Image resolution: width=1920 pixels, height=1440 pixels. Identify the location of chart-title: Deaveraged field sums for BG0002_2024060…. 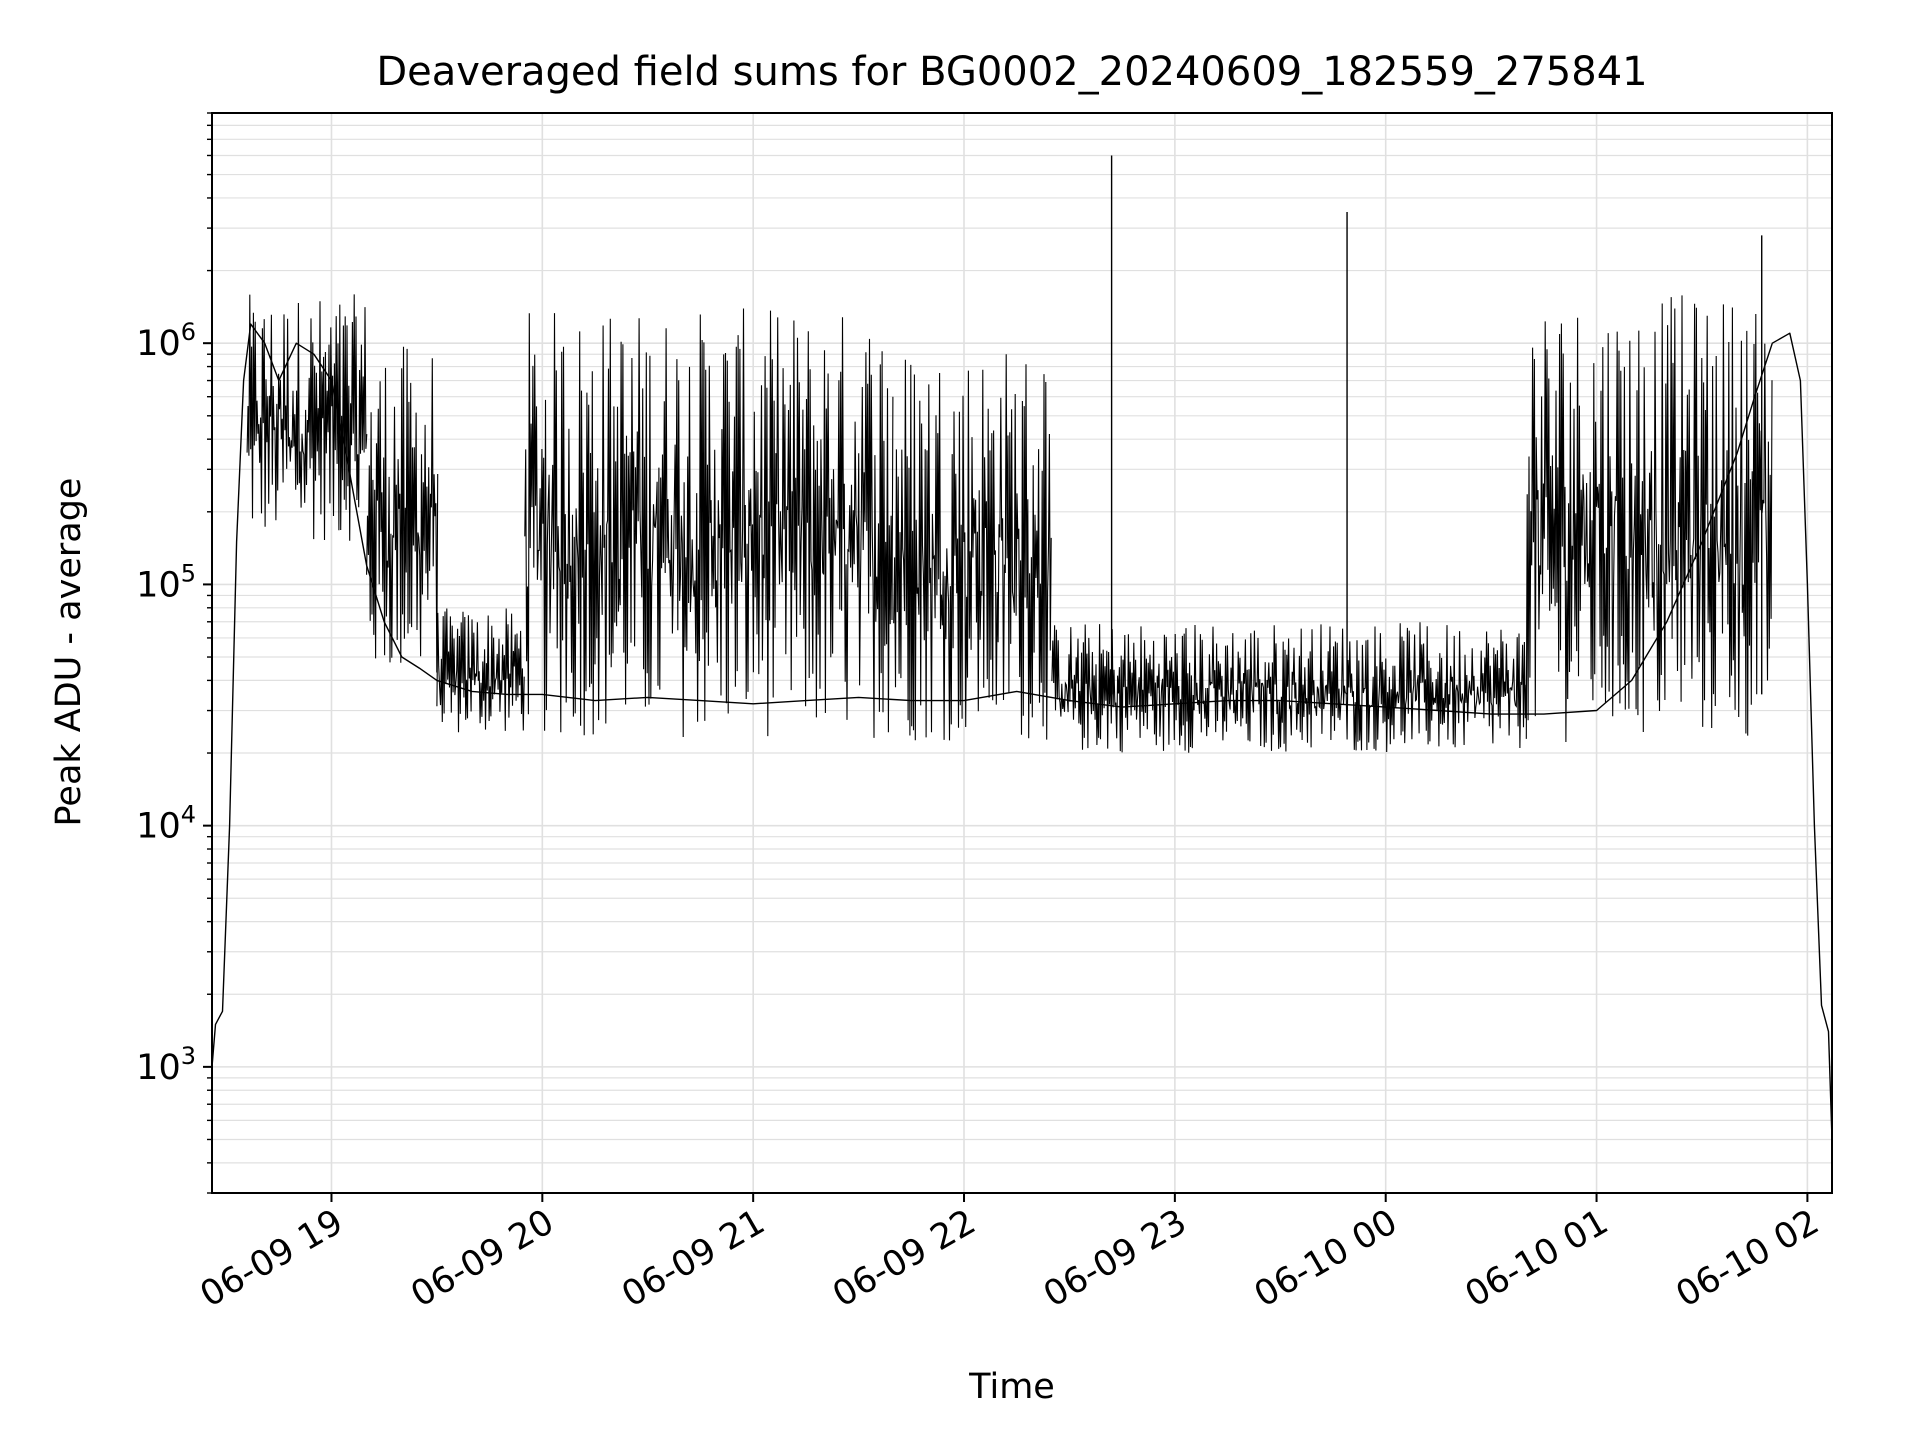
(1011, 72).